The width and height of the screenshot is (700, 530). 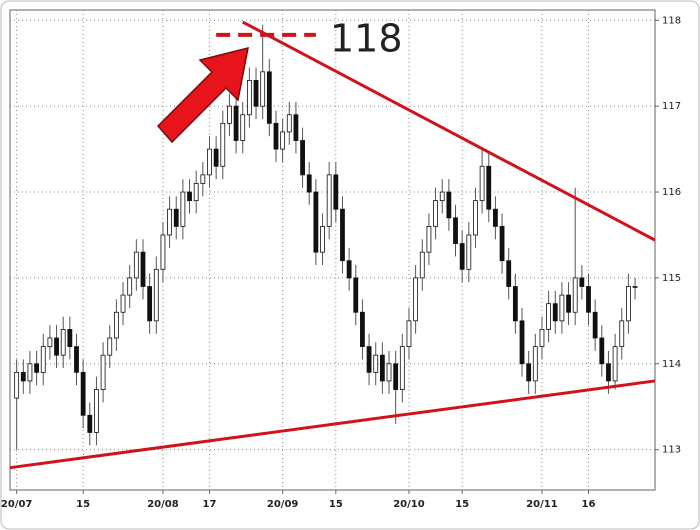 What do you see at coordinates (542, 504) in the screenshot?
I see `x-tick-label: 20/11` at bounding box center [542, 504].